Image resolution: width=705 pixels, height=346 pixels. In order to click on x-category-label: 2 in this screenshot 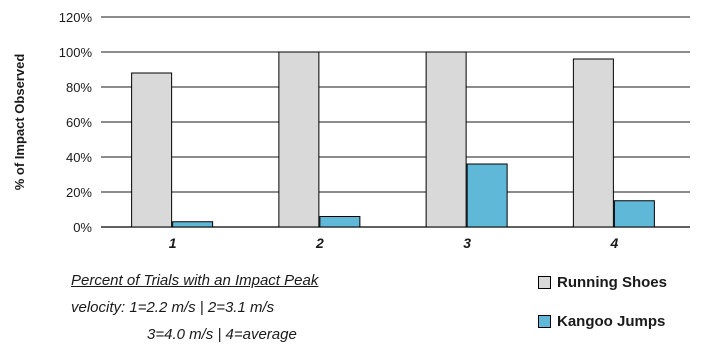, I will do `click(319, 243)`.